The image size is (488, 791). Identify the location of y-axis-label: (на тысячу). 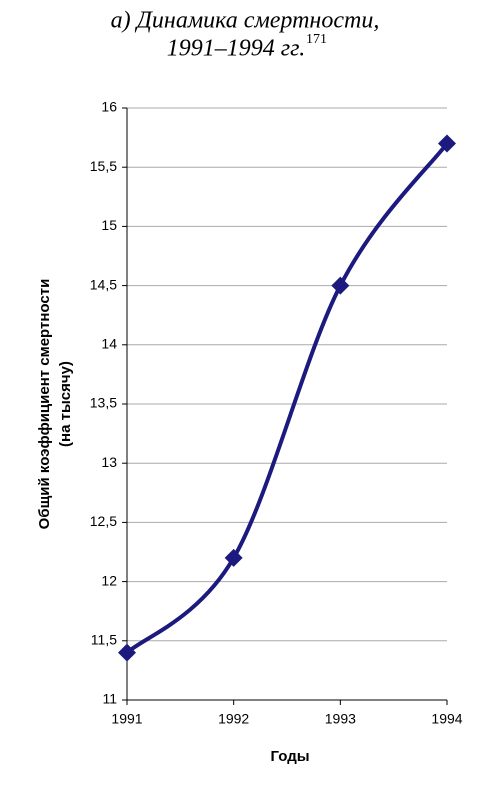
(65, 404).